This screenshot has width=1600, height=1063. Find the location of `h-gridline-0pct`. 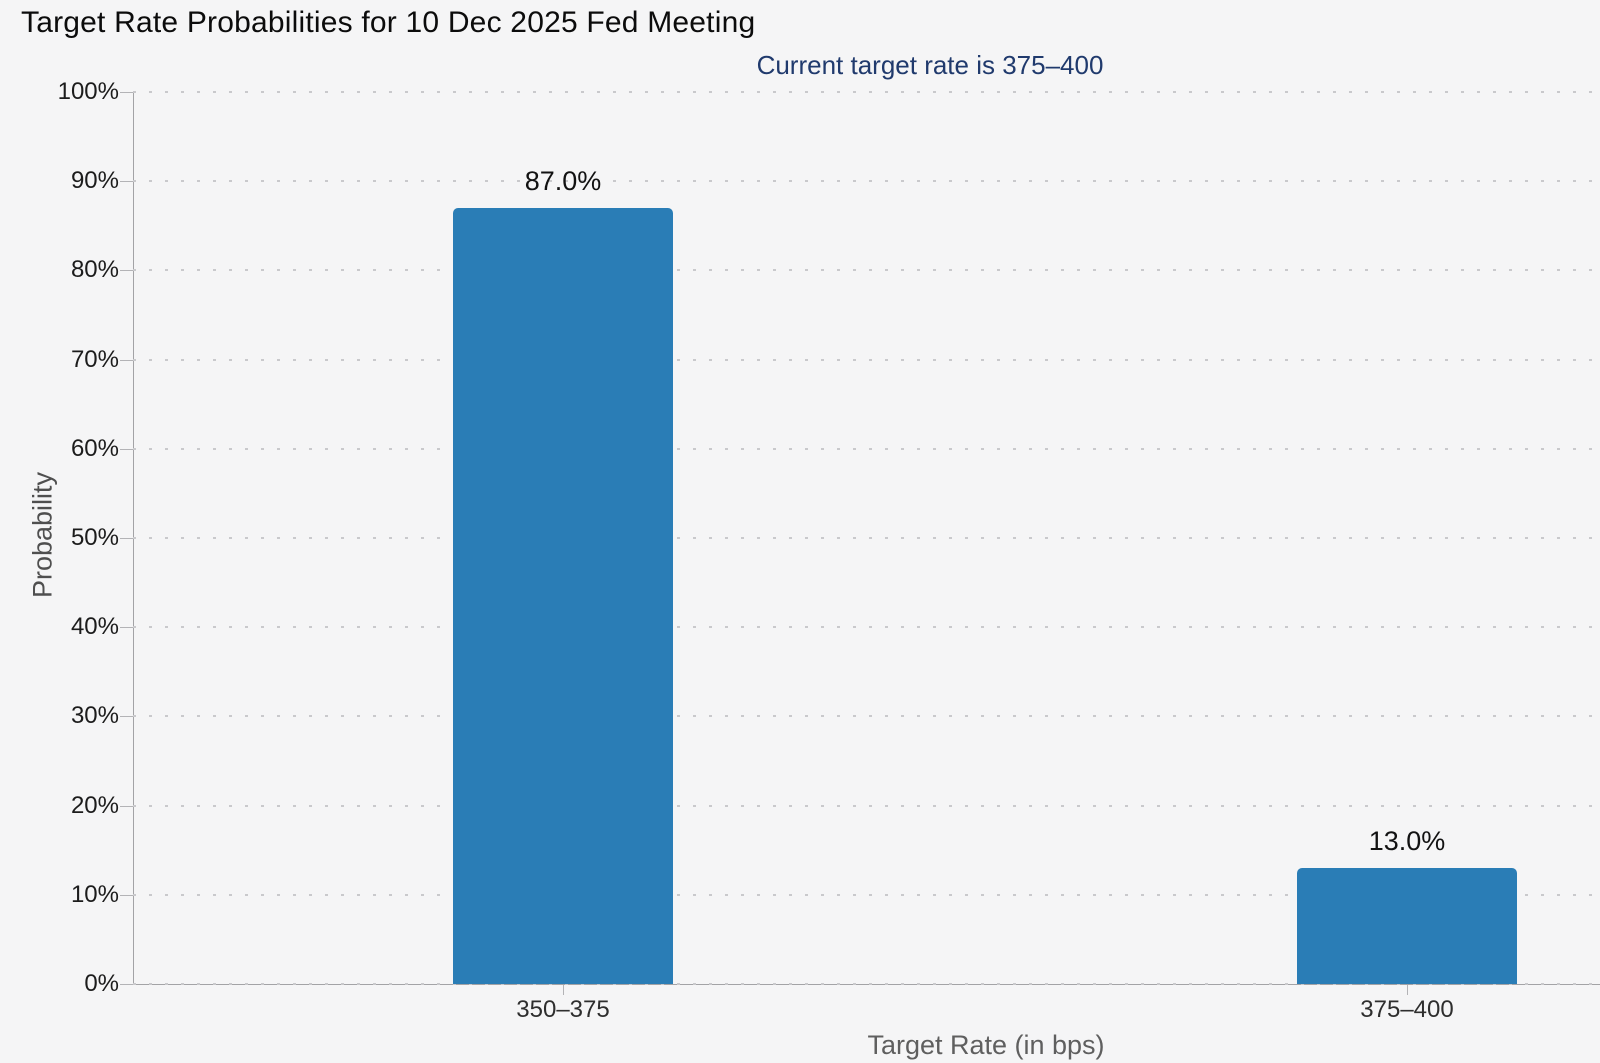

h-gridline-0pct is located at coordinates (866, 984).